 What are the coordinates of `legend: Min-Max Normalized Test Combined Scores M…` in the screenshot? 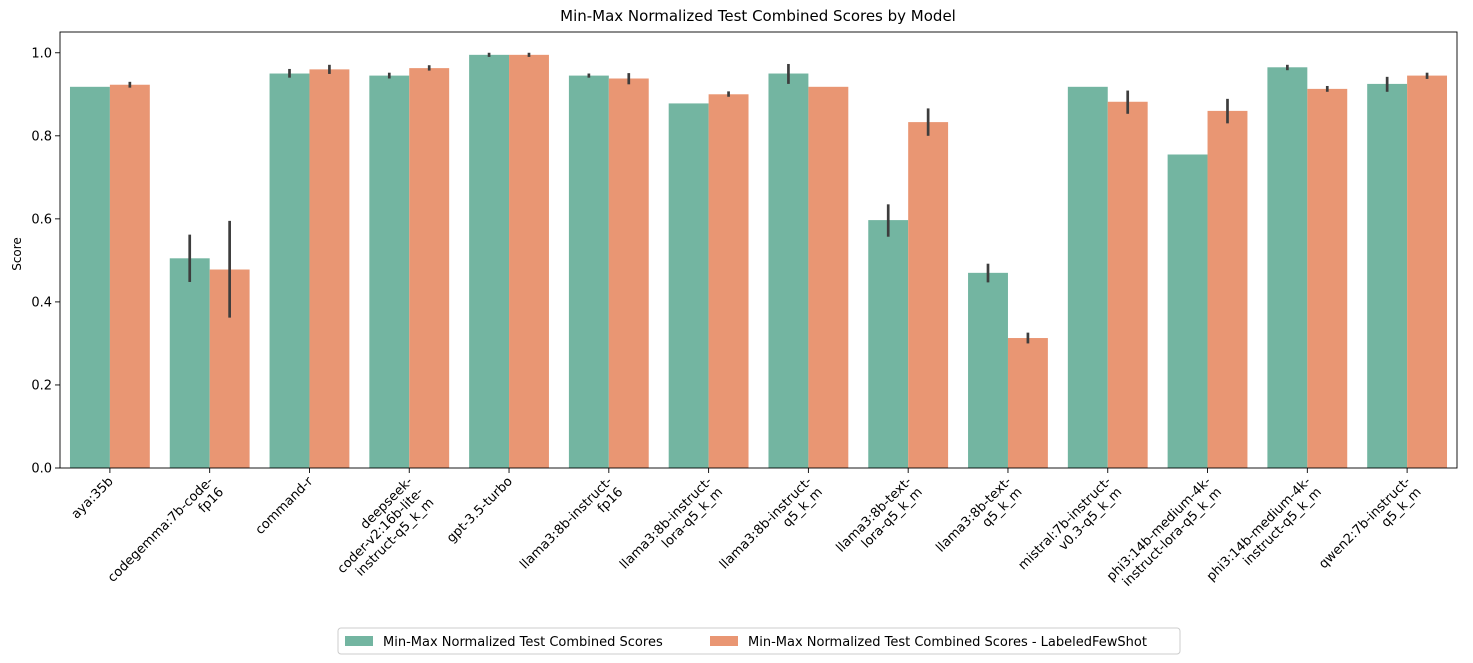 It's located at (759, 641).